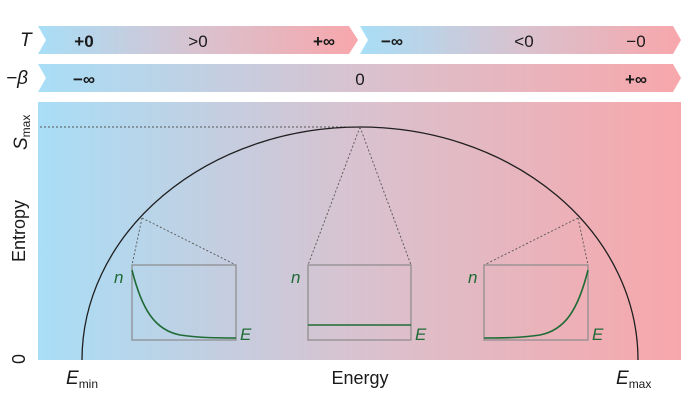 The width and height of the screenshot is (700, 407). I want to click on temperature-label-plus-zero: +0, so click(83, 41).